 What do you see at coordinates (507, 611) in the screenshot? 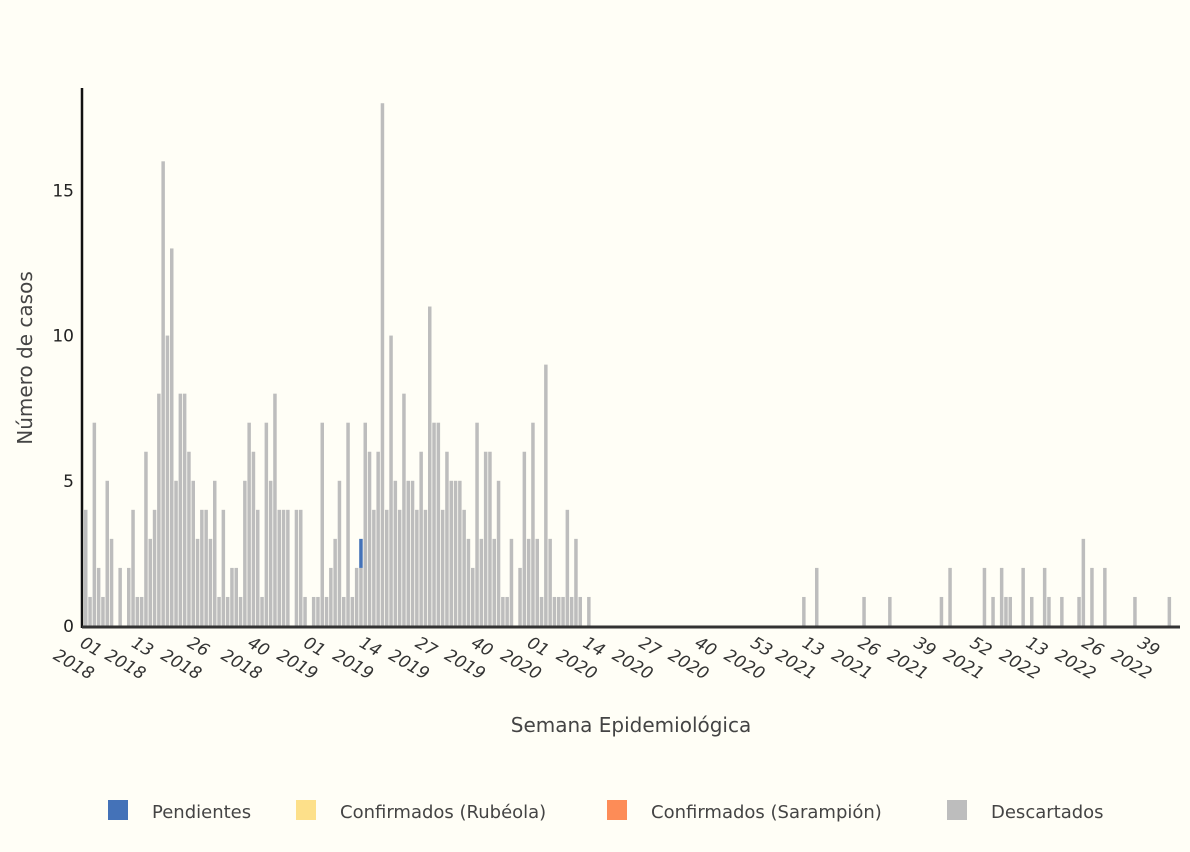
I see `bar-descartados-w98` at bounding box center [507, 611].